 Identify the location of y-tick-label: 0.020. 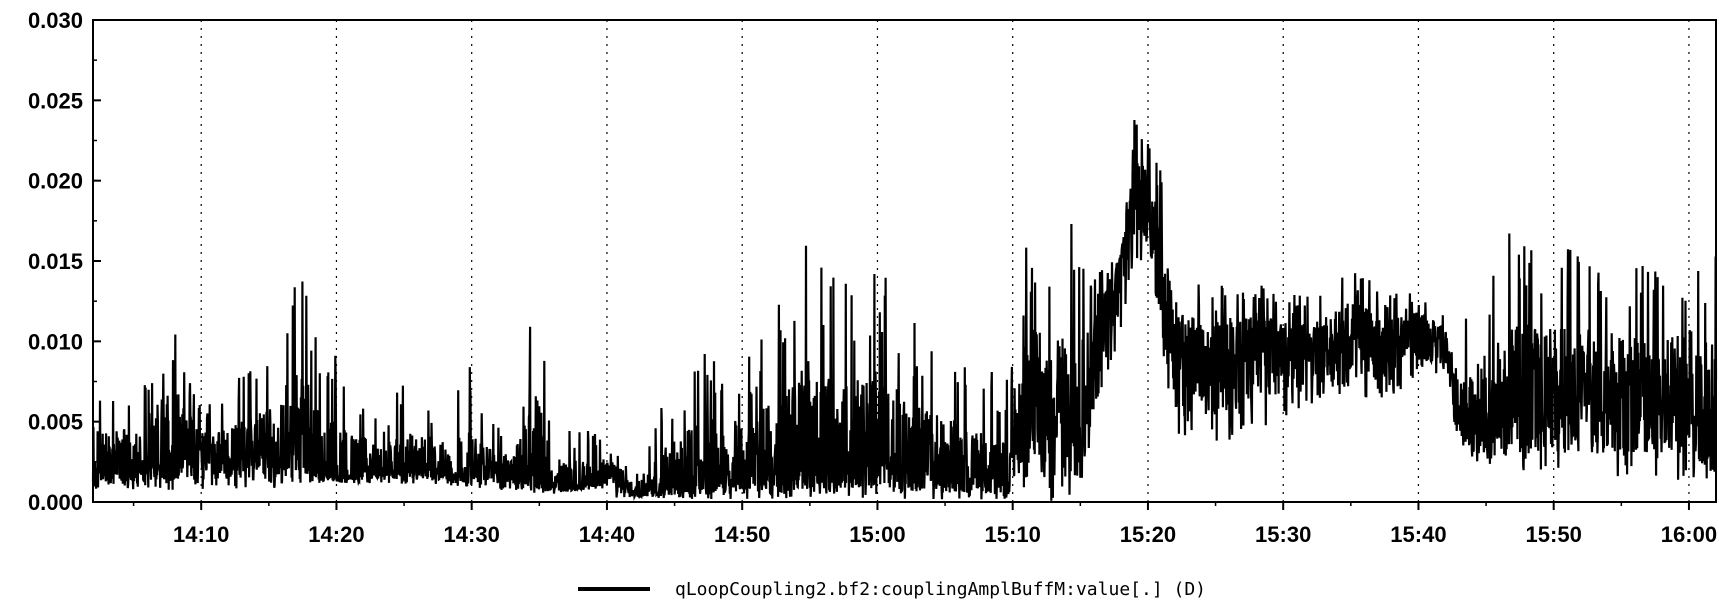
(55, 181).